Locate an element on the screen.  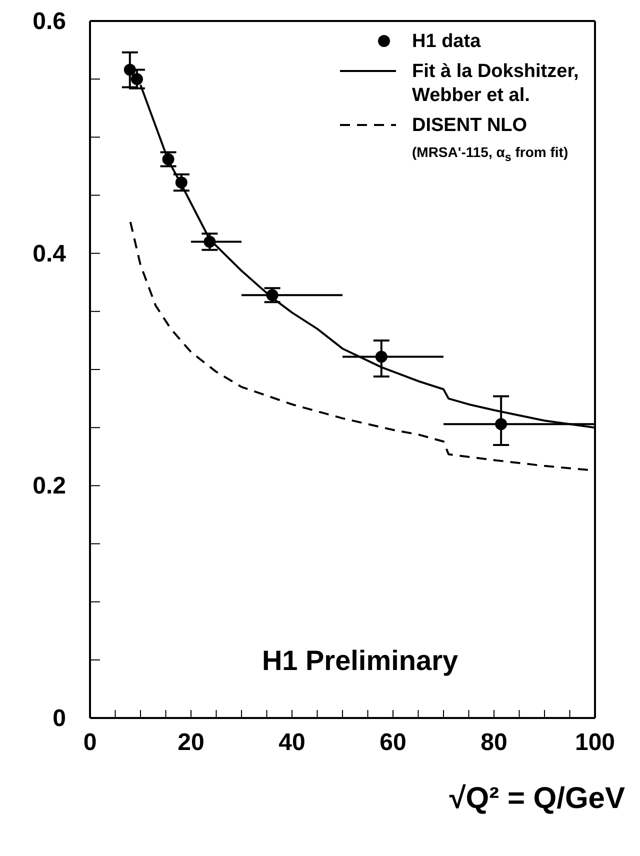
y-tick-label: 0.4 is located at coordinates (49, 254).